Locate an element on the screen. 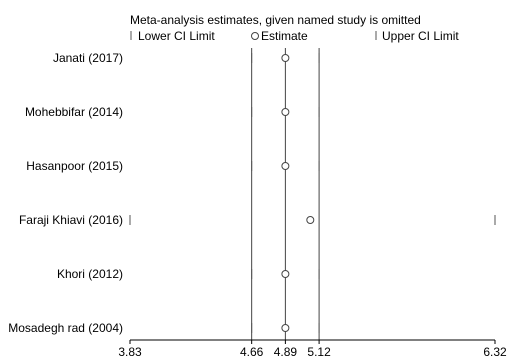 The image size is (510, 356). legend-upper-ci-label: Upper CI Limit is located at coordinates (420, 36).